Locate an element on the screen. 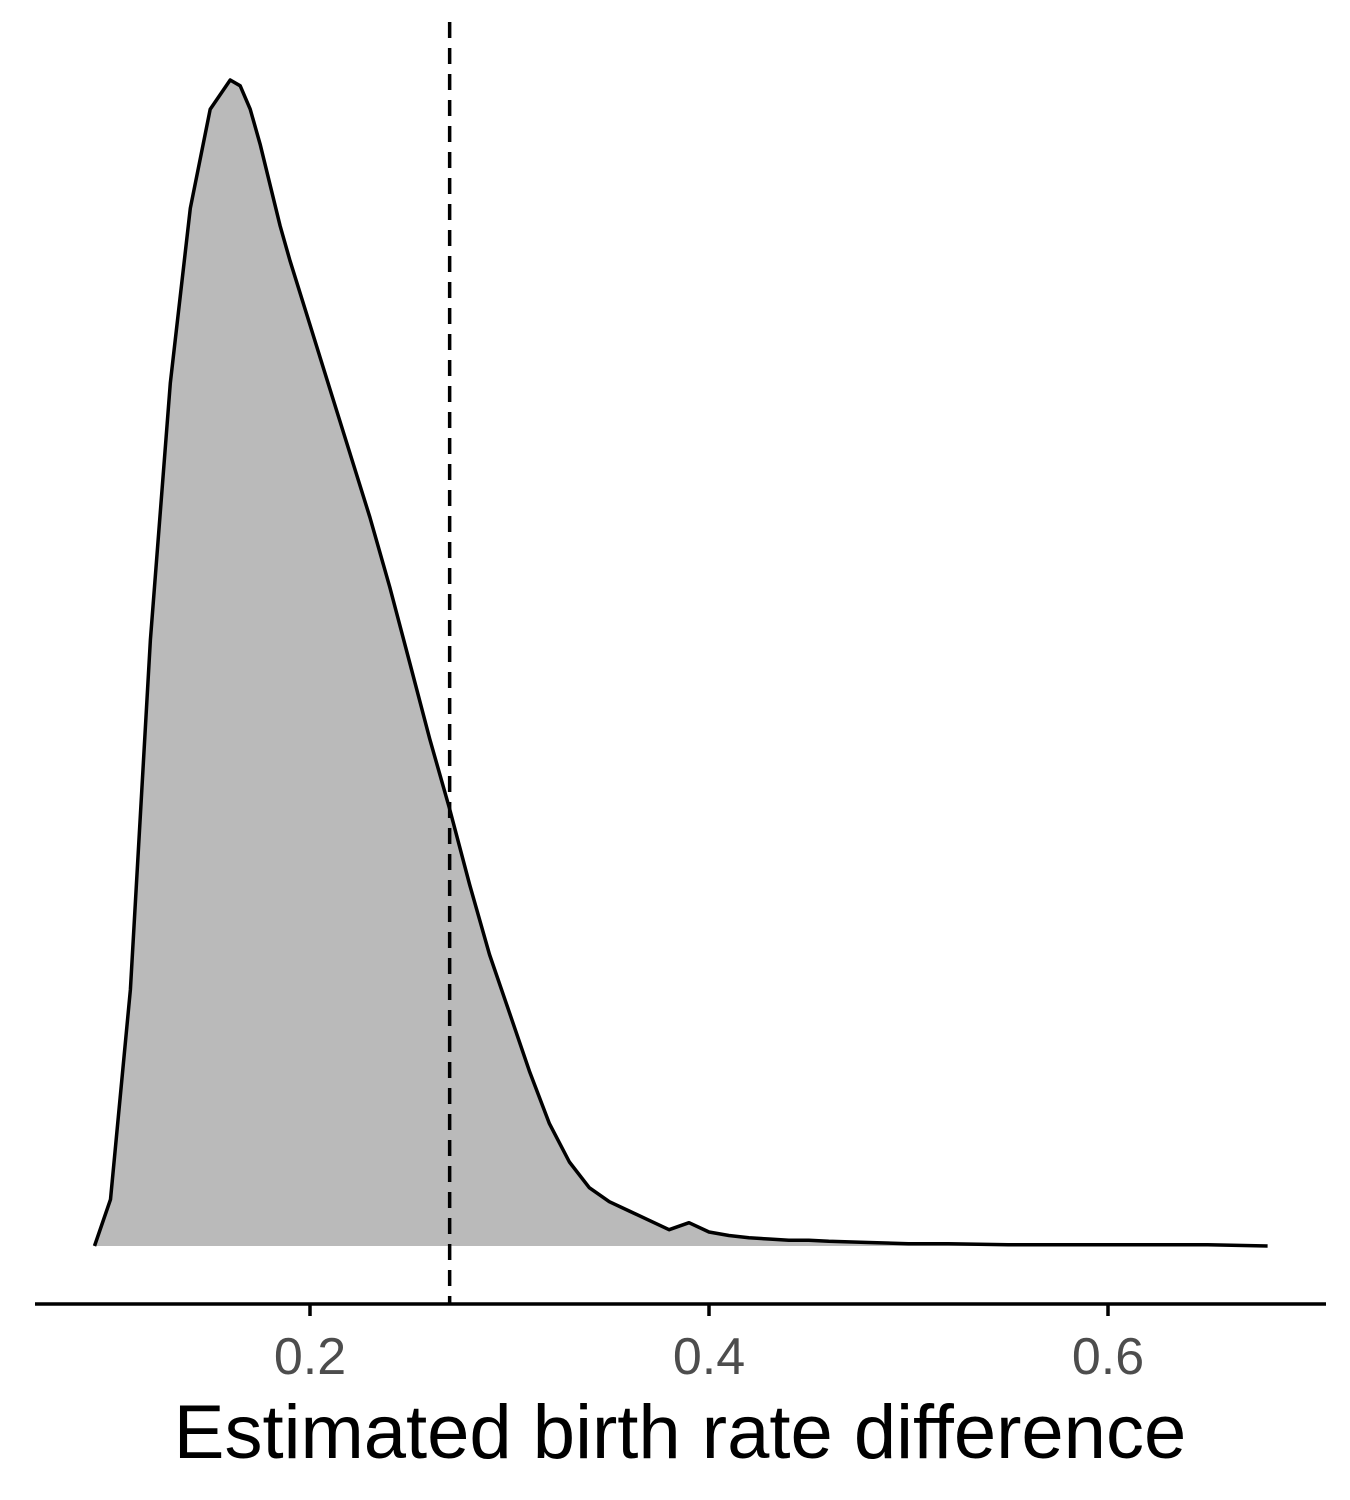  x-axis-ticks: 0.2 0.4 0.6 is located at coordinates (709, 1345).